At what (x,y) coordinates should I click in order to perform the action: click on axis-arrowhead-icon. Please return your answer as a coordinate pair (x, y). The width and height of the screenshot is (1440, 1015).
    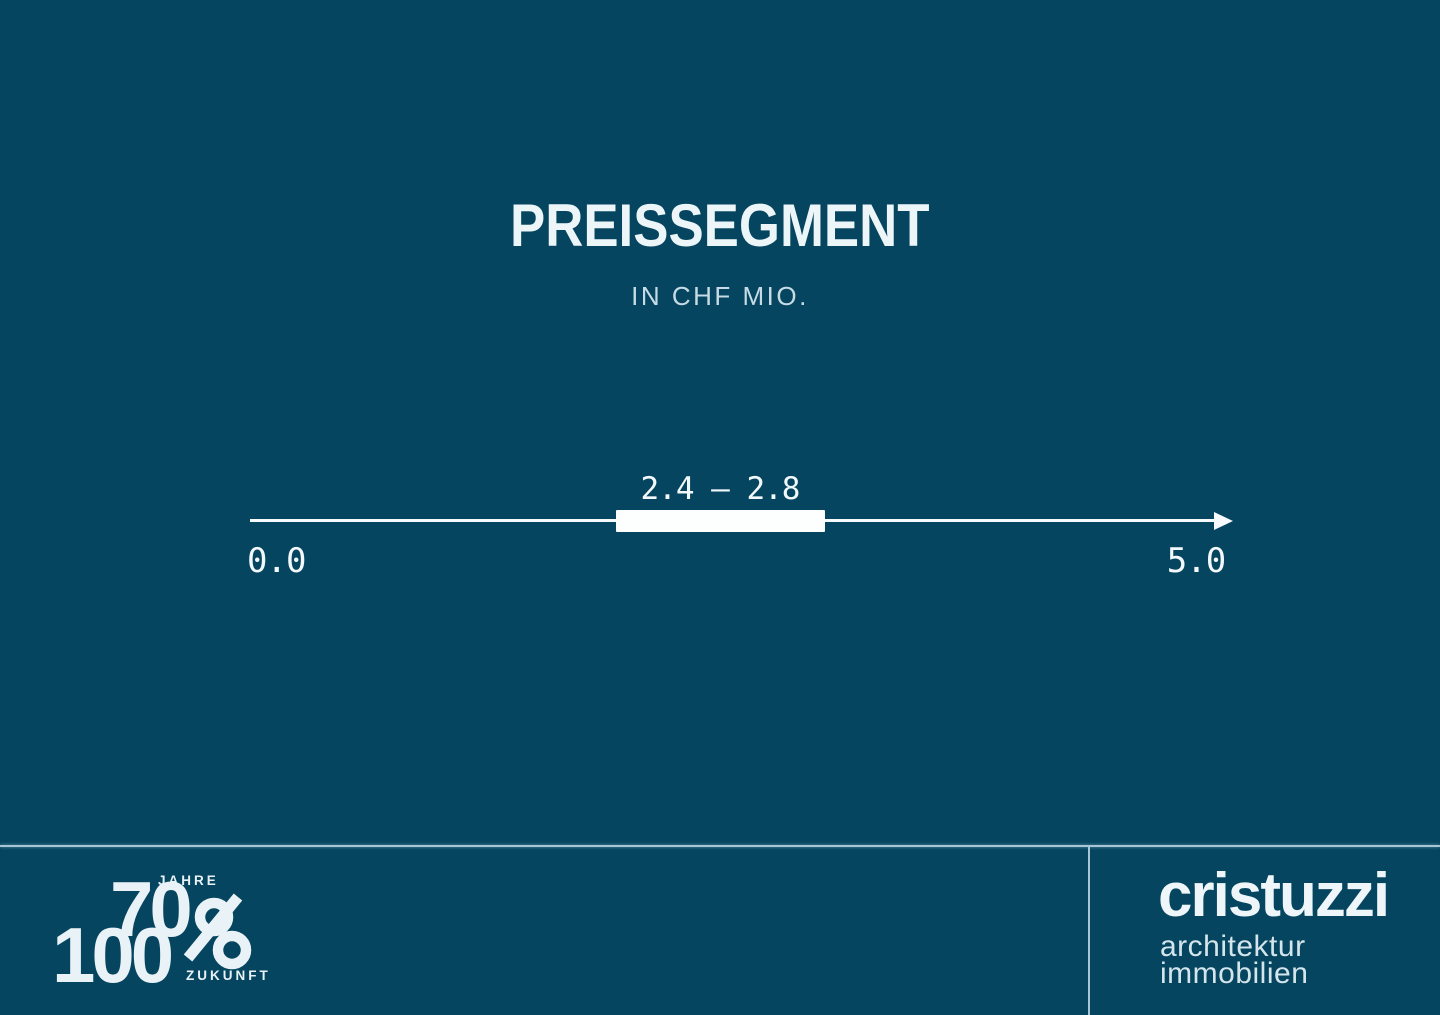
    Looking at the image, I should click on (1223, 521).